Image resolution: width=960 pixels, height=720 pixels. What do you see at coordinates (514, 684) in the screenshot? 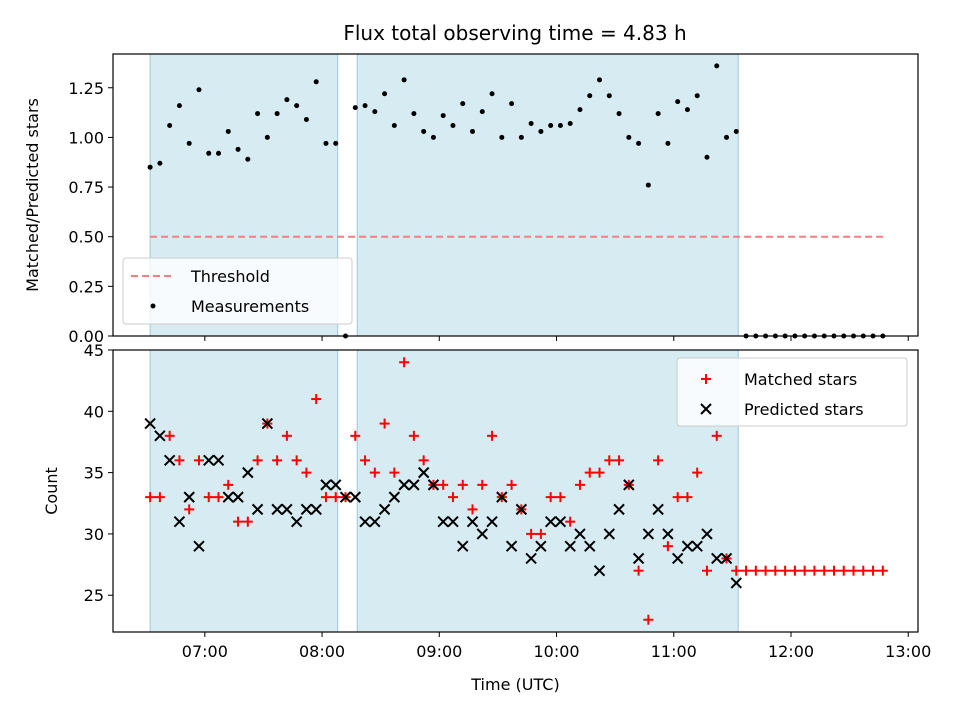
I see `x-axis-label: Time (UTC)` at bounding box center [514, 684].